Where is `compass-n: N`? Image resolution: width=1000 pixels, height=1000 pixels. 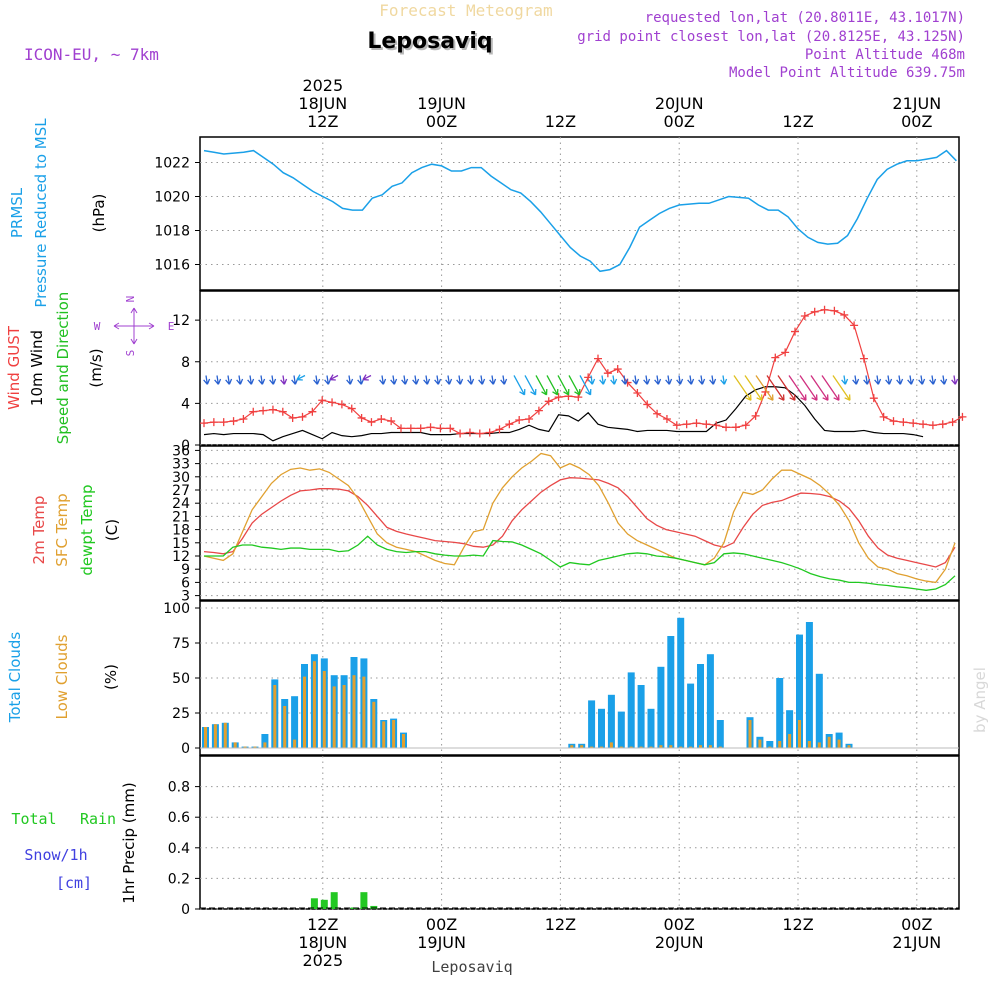
compass-n: N is located at coordinates (130, 299).